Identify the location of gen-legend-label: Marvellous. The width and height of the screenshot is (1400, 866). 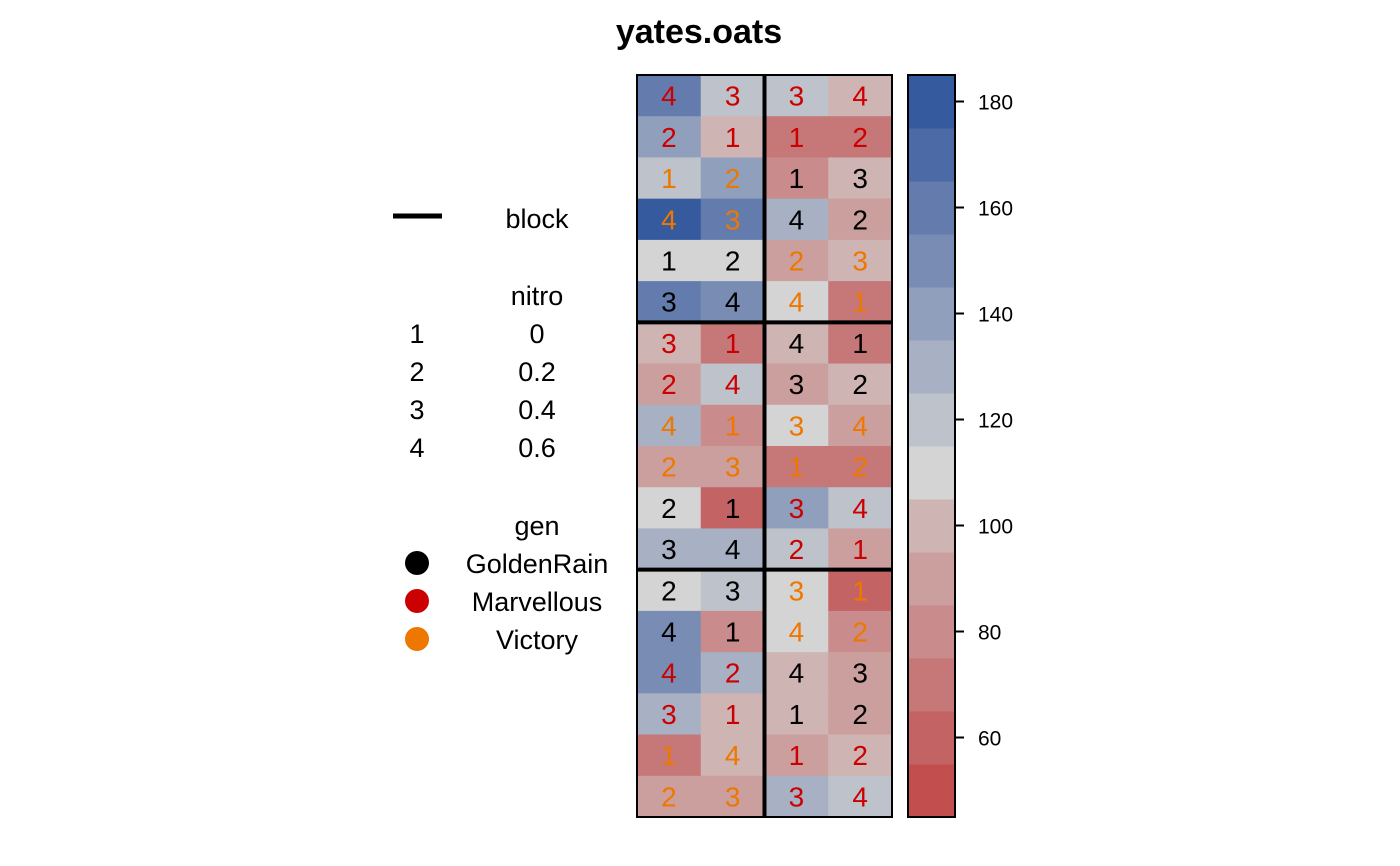
(537, 602).